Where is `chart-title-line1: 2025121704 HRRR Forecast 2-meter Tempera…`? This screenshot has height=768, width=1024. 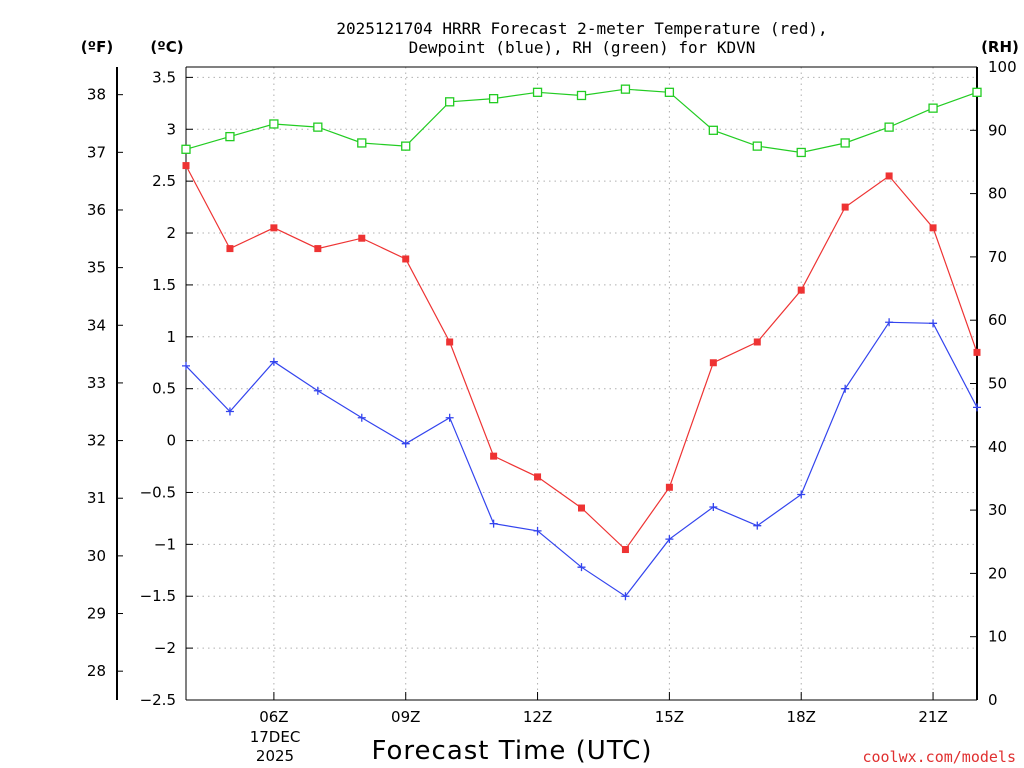
chart-title-line1: 2025121704 HRRR Forecast 2-meter Tempera… is located at coordinates (581, 28).